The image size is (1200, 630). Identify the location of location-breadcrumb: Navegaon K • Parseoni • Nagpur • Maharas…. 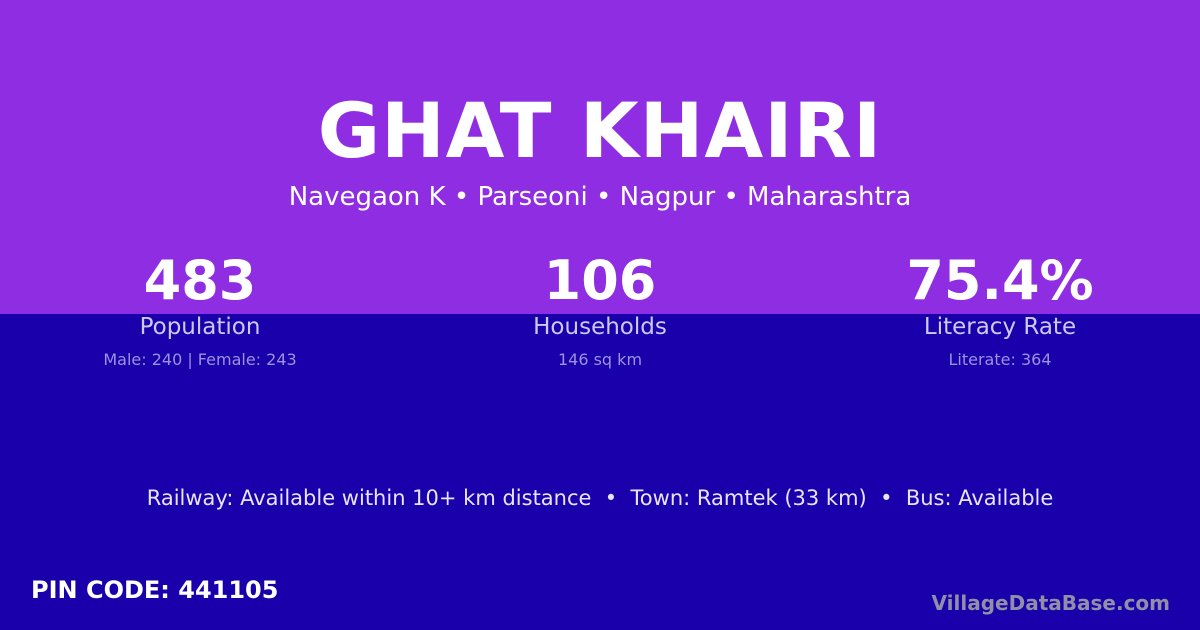
(600, 197).